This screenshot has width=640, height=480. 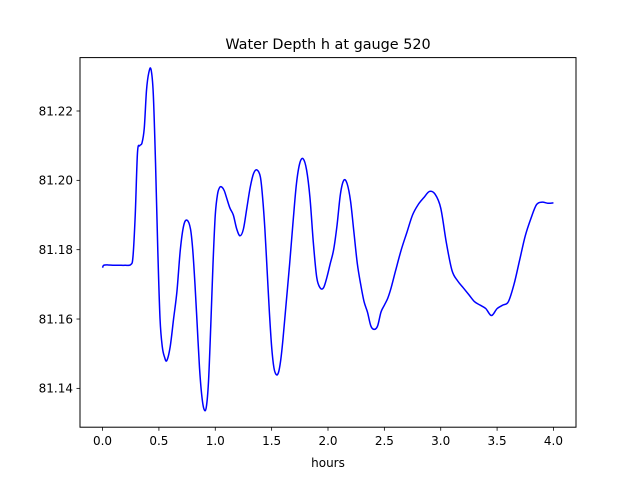 I want to click on x-tick-label: 2.5, so click(x=384, y=441).